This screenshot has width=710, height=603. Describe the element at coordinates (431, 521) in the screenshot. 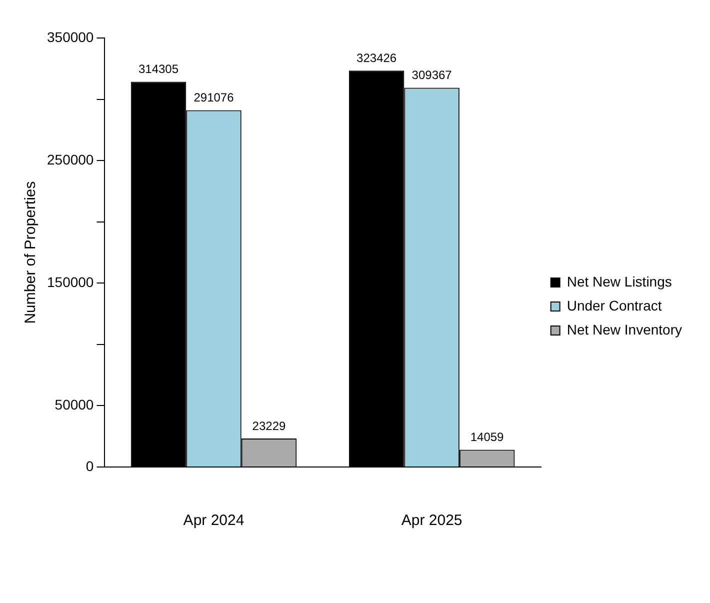

I see `x-tick-label: Apr 2025` at that location.